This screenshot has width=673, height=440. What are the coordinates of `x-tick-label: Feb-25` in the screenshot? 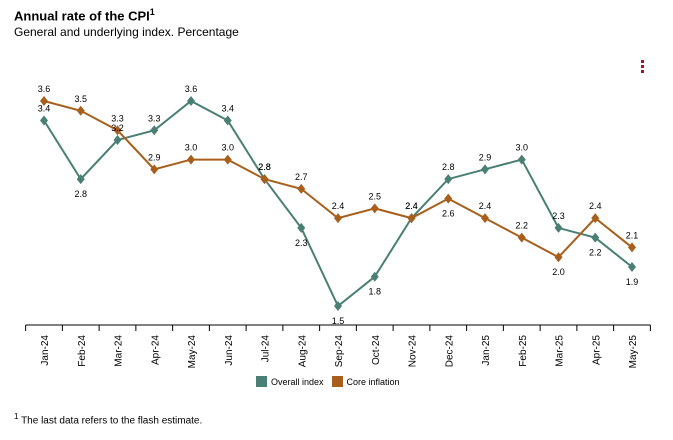 It's located at (523, 351).